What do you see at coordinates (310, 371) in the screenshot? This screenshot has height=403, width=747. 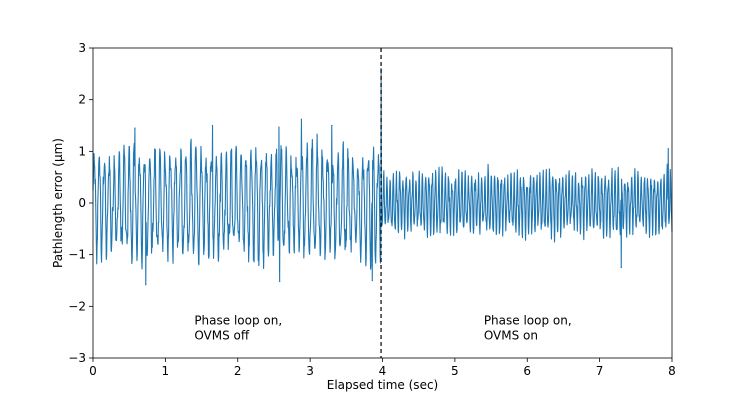 I see `x-tick-label: 3` at bounding box center [310, 371].